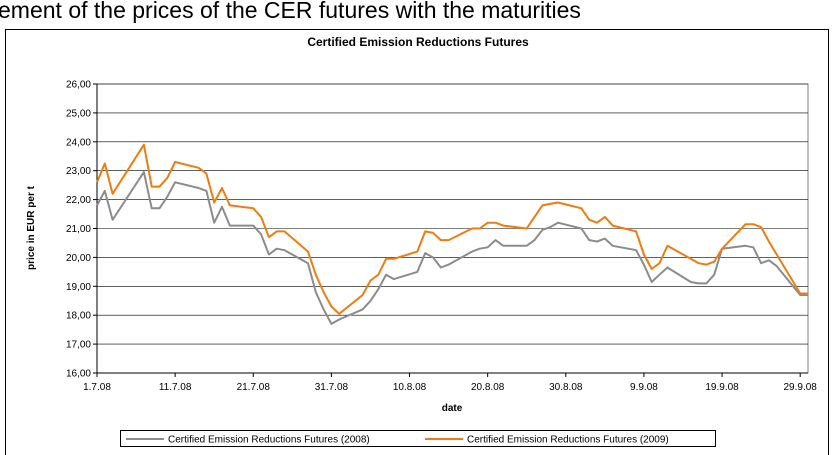 This screenshot has width=835, height=455. What do you see at coordinates (566, 387) in the screenshot?
I see `x-tick-label: 30.8.08` at bounding box center [566, 387].